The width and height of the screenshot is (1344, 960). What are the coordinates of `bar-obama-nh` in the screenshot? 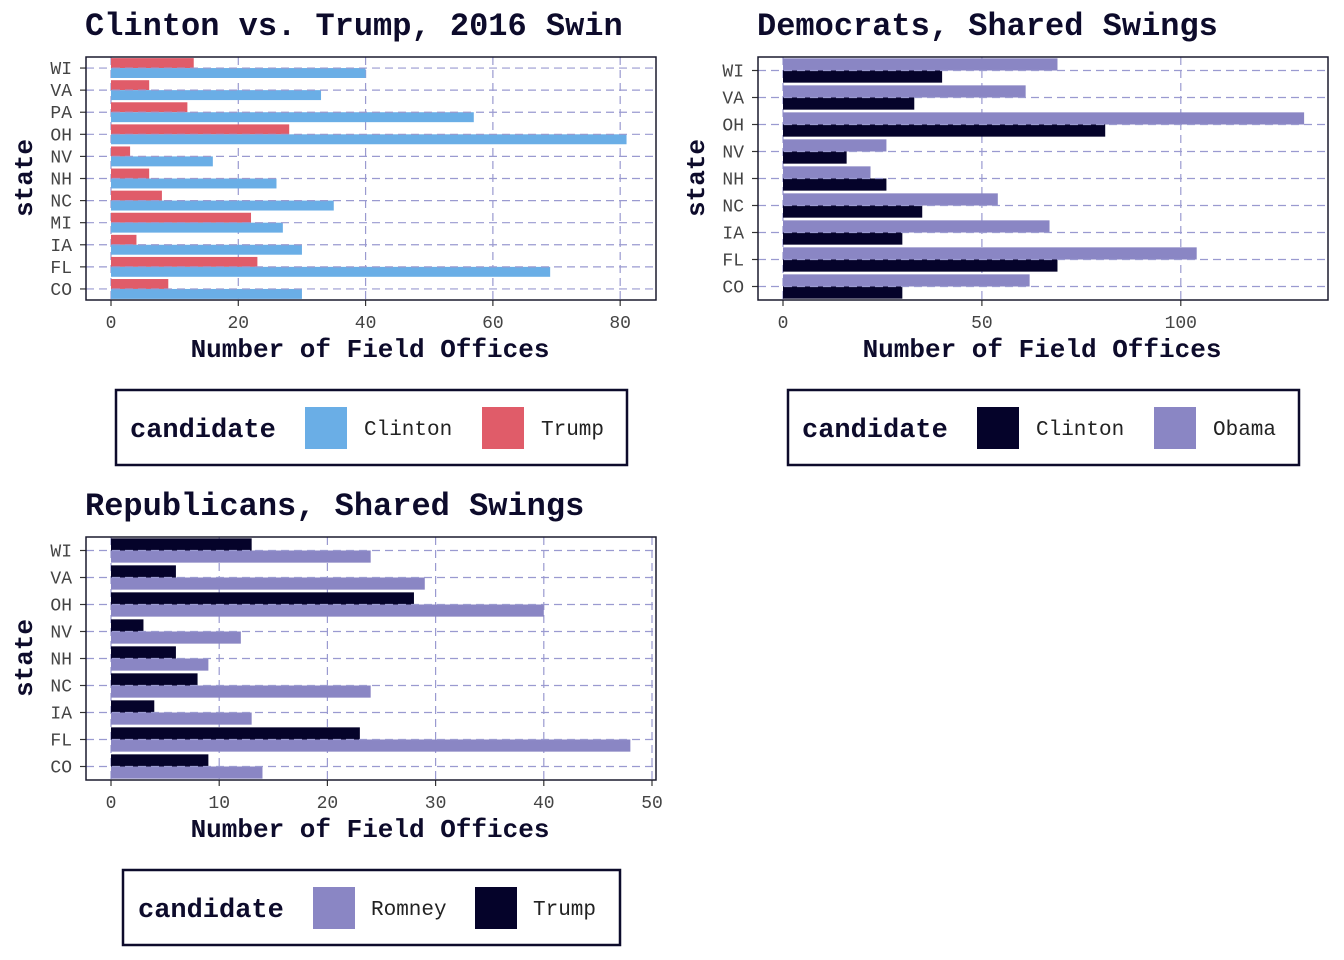 It's located at (827, 172).